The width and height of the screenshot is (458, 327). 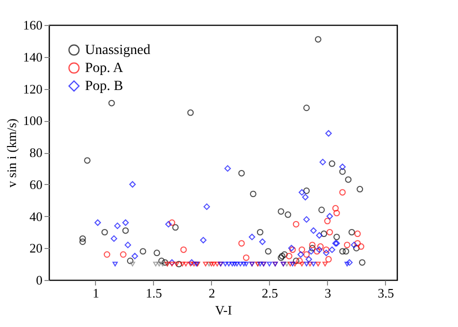 What do you see at coordinates (104, 68) in the screenshot?
I see `legend-label: Pop. A` at bounding box center [104, 68].